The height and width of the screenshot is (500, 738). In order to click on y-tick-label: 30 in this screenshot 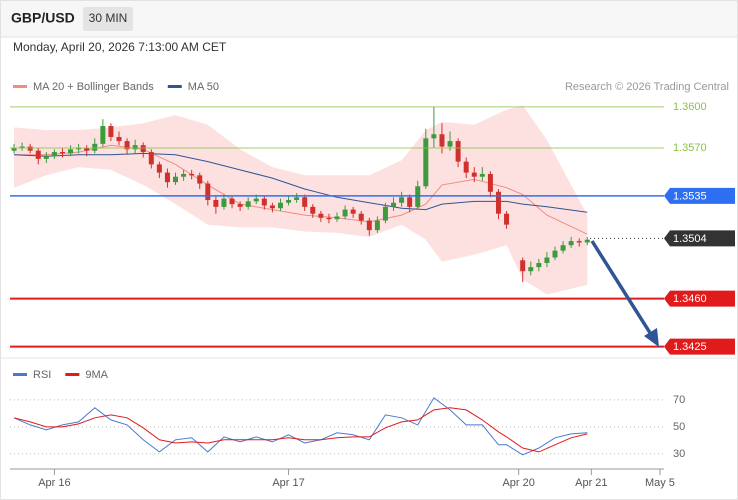, I will do `click(679, 454)`.